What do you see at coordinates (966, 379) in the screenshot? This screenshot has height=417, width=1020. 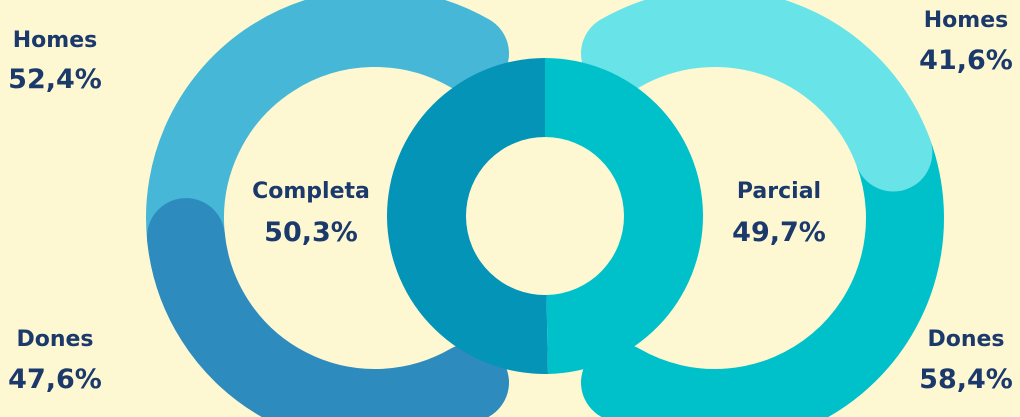 I see `right-dones-value: 58,4%` at bounding box center [966, 379].